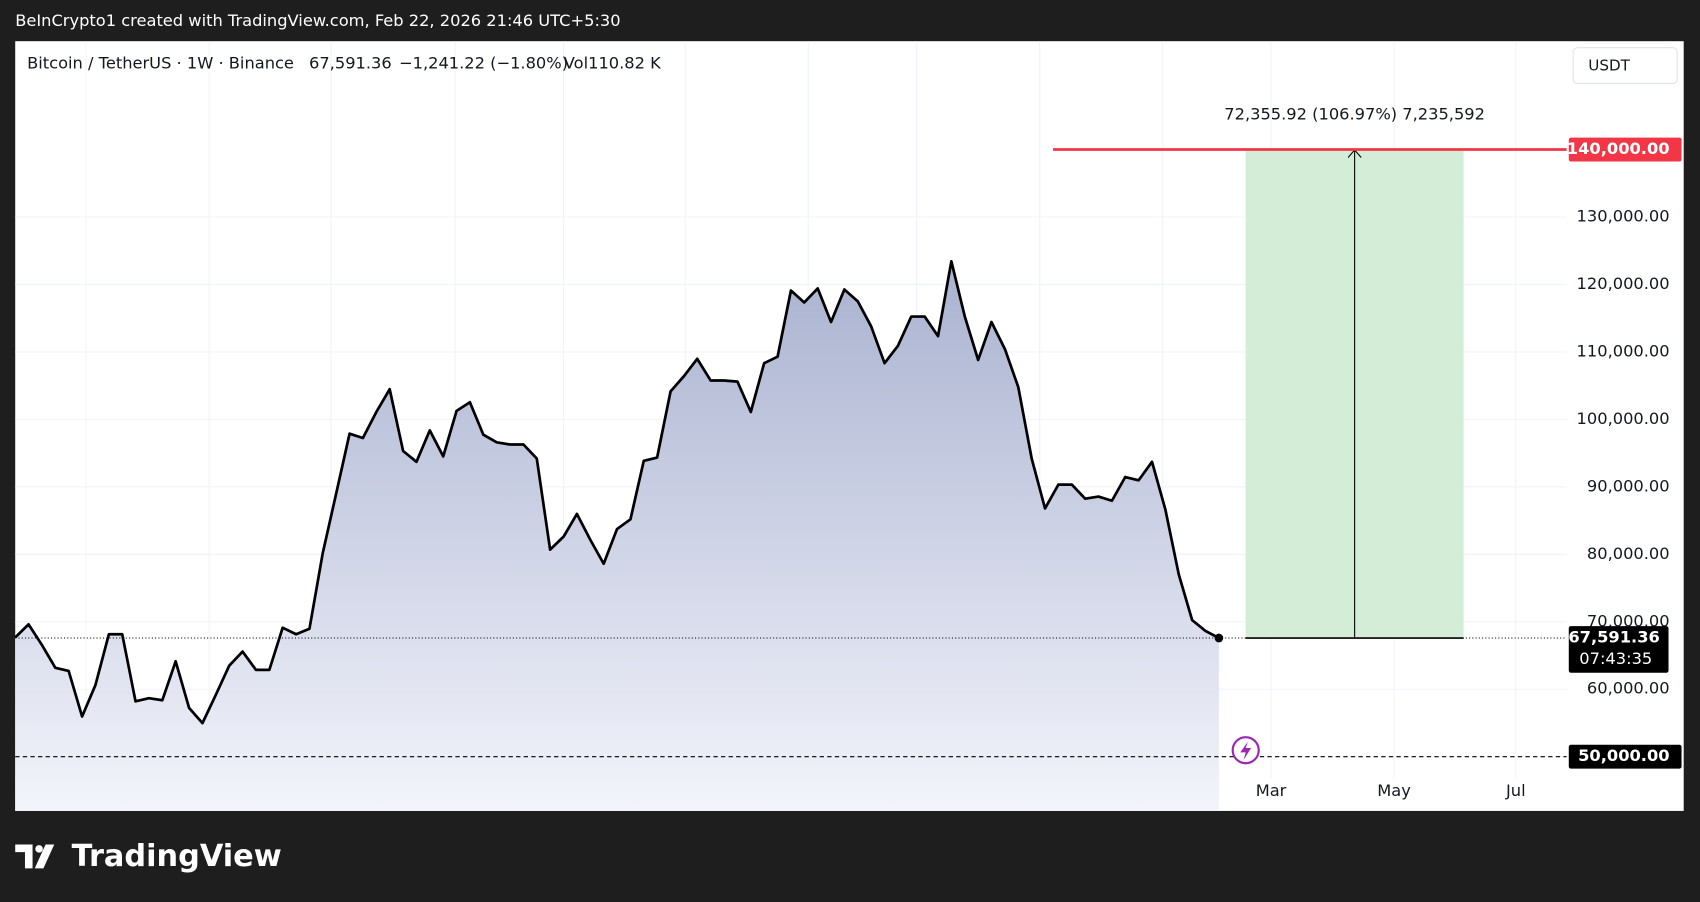 This screenshot has height=902, width=1700. What do you see at coordinates (1219, 638) in the screenshot?
I see `last-price-dot` at bounding box center [1219, 638].